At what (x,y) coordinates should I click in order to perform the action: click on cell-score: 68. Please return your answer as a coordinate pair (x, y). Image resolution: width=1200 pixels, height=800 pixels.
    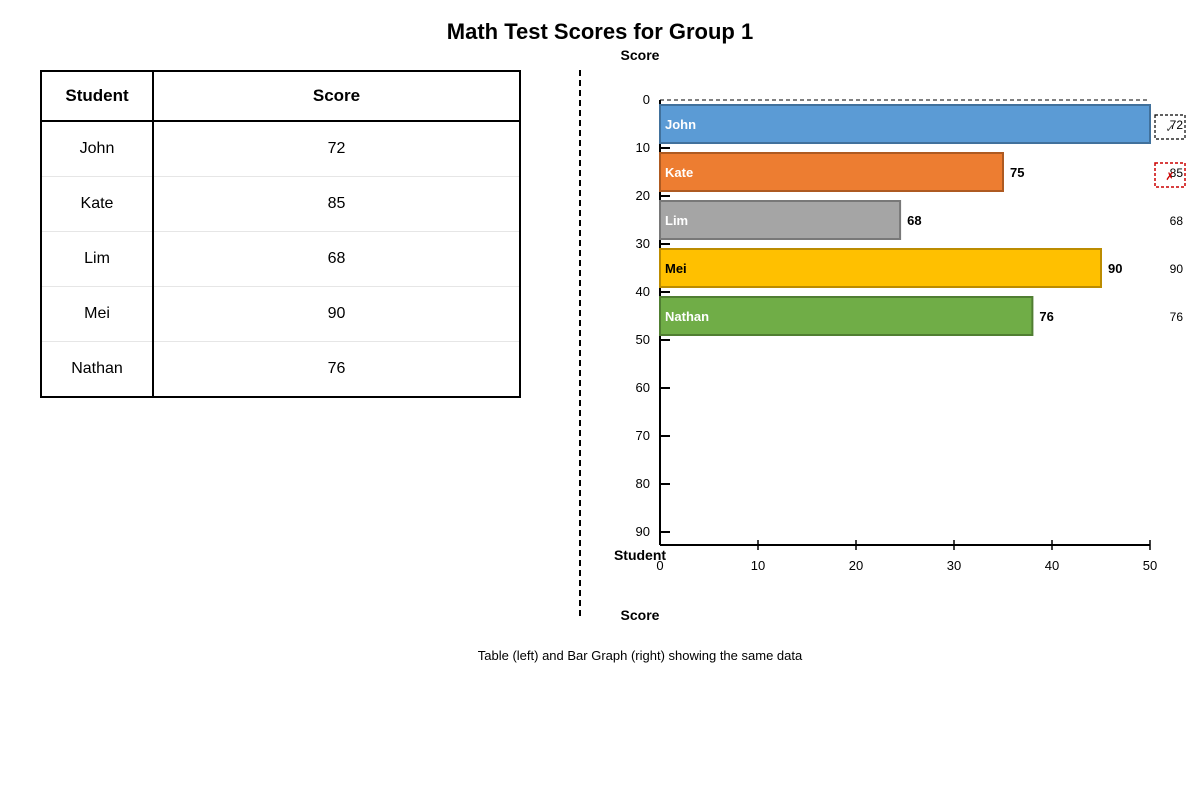
    Looking at the image, I should click on (336, 259).